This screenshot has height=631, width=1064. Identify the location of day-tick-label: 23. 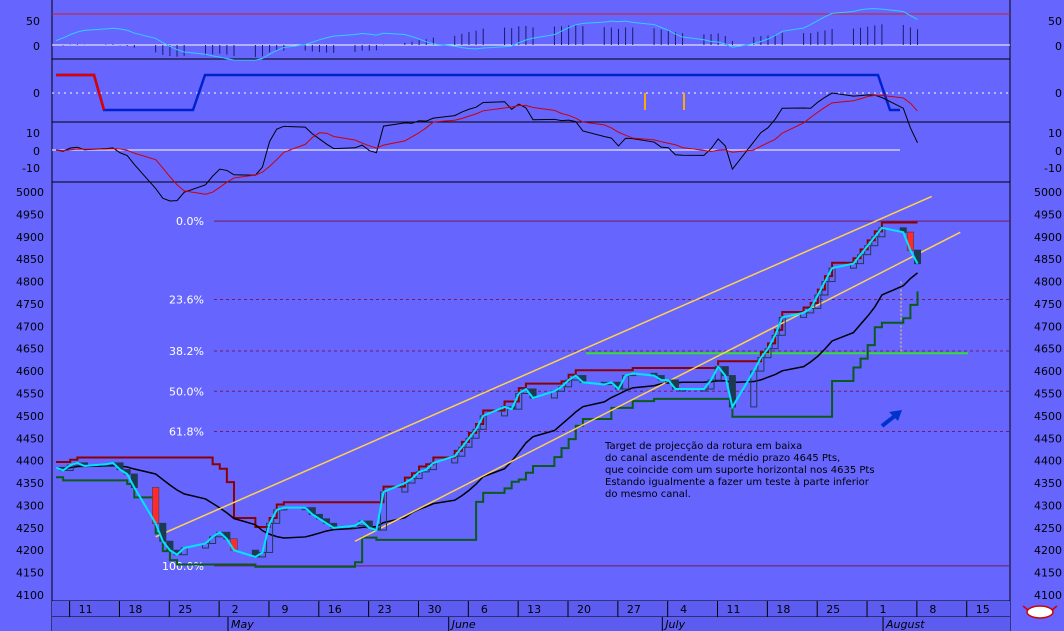
(385, 609).